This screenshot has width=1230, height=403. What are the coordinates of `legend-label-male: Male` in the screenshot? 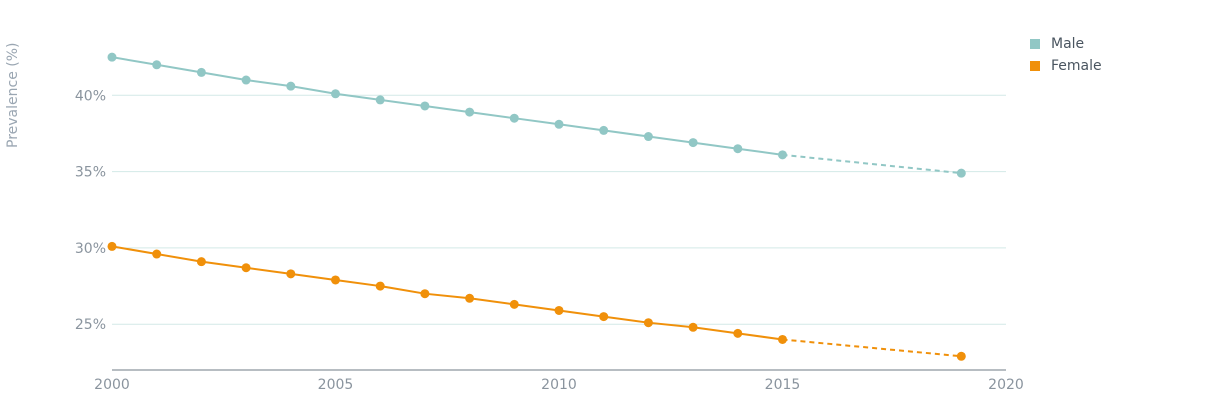 It's located at (1068, 44).